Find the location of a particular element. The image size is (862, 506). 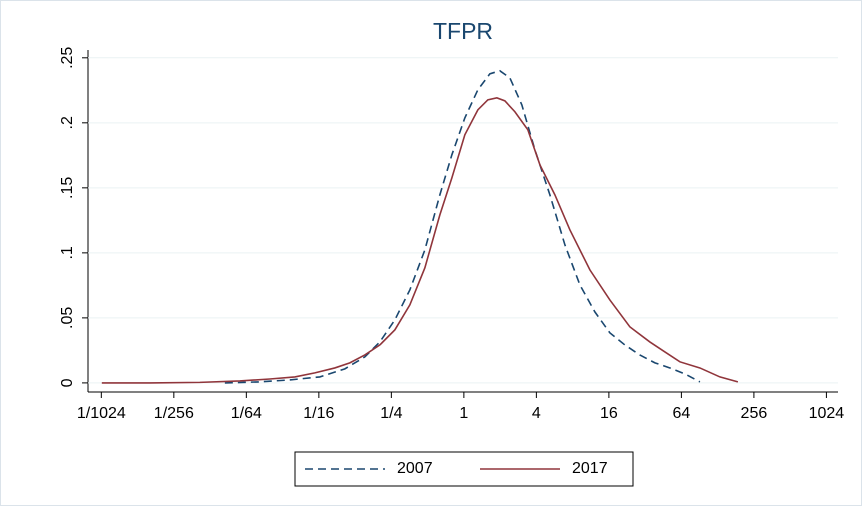

y-tick-label: 0 is located at coordinates (67, 382).